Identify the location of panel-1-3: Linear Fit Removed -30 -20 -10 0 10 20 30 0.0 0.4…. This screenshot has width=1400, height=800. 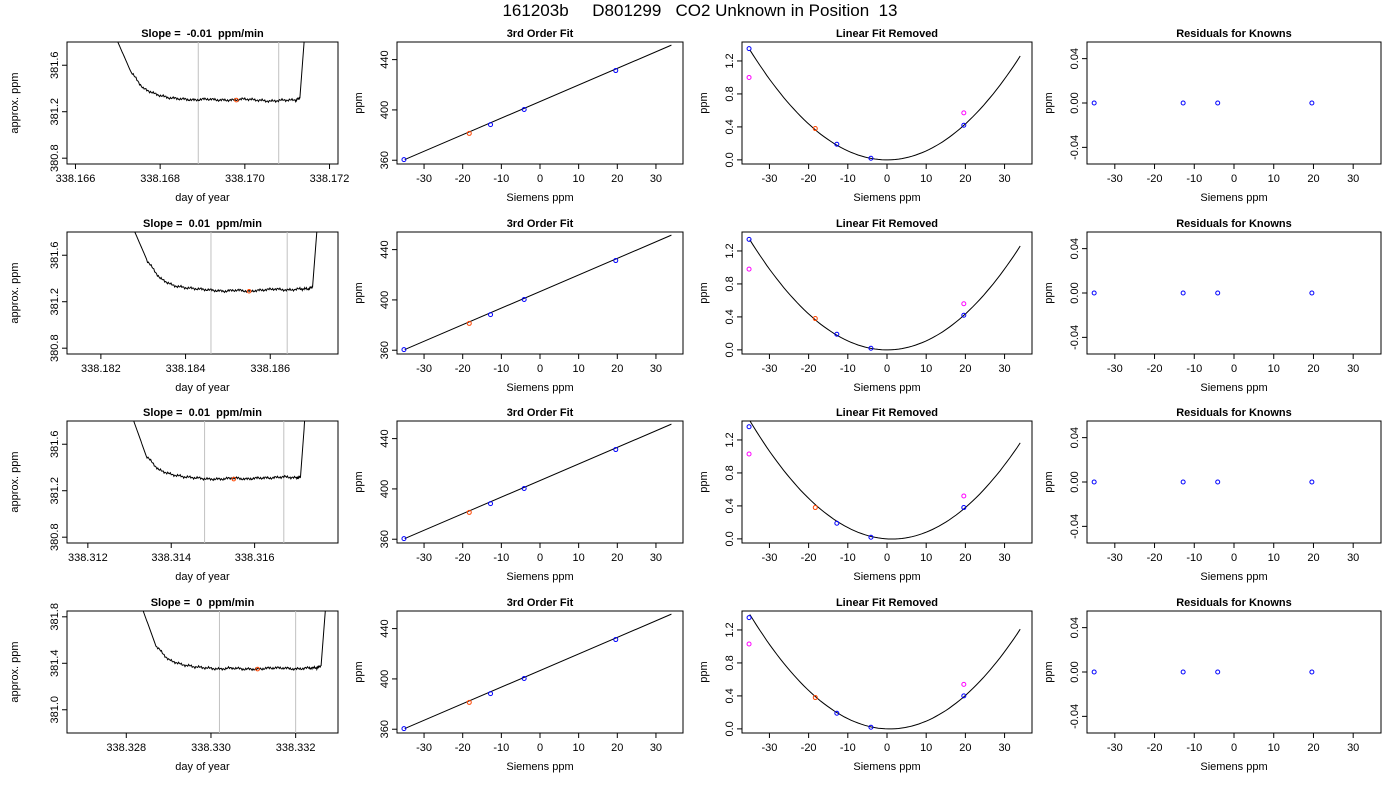
(865, 116).